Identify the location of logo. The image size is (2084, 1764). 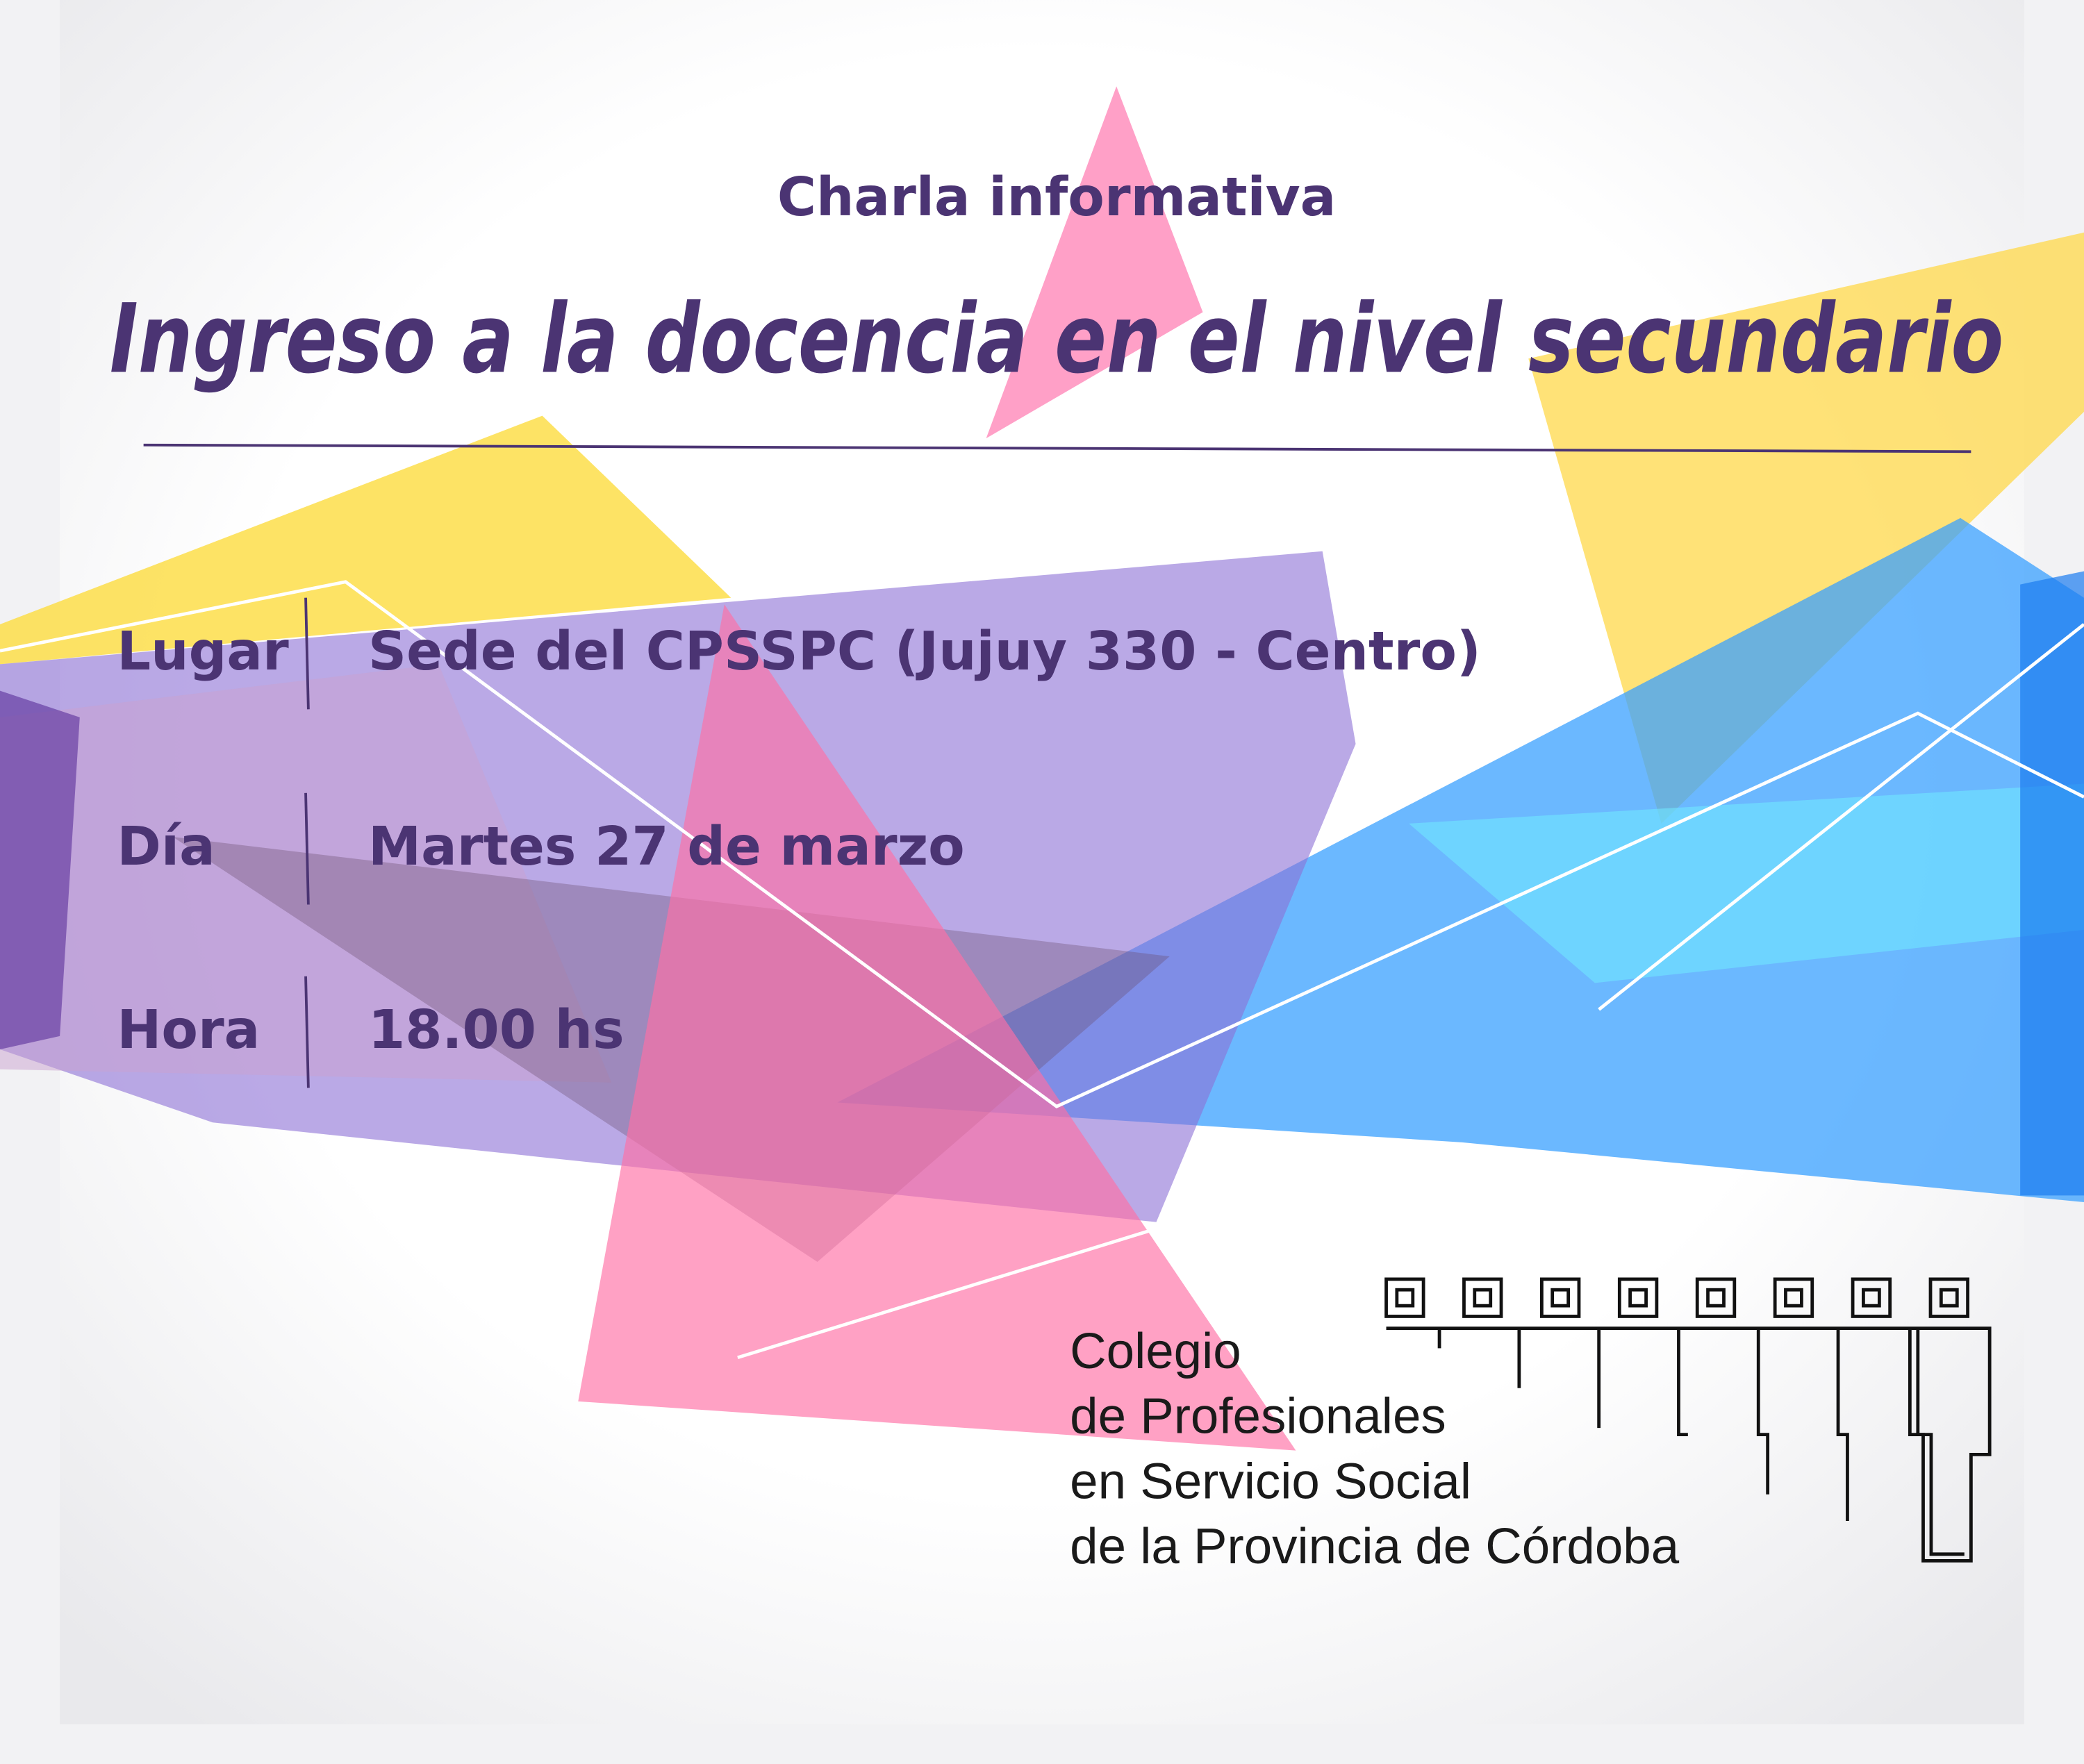
(1688, 1420).